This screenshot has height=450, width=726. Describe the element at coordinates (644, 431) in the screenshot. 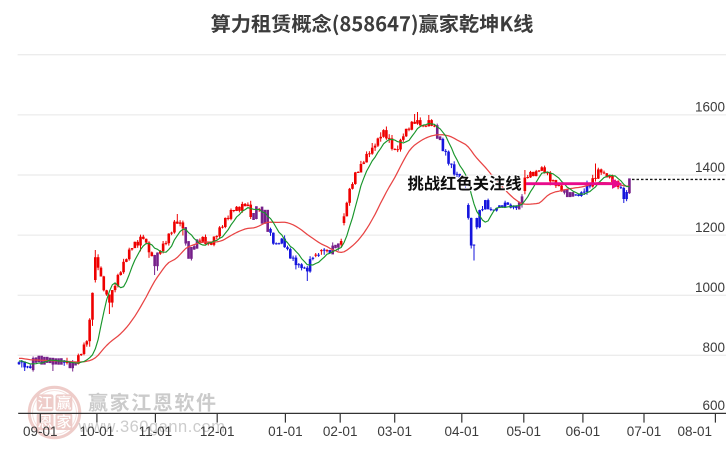

I see `svg-text: 07-01` at that location.